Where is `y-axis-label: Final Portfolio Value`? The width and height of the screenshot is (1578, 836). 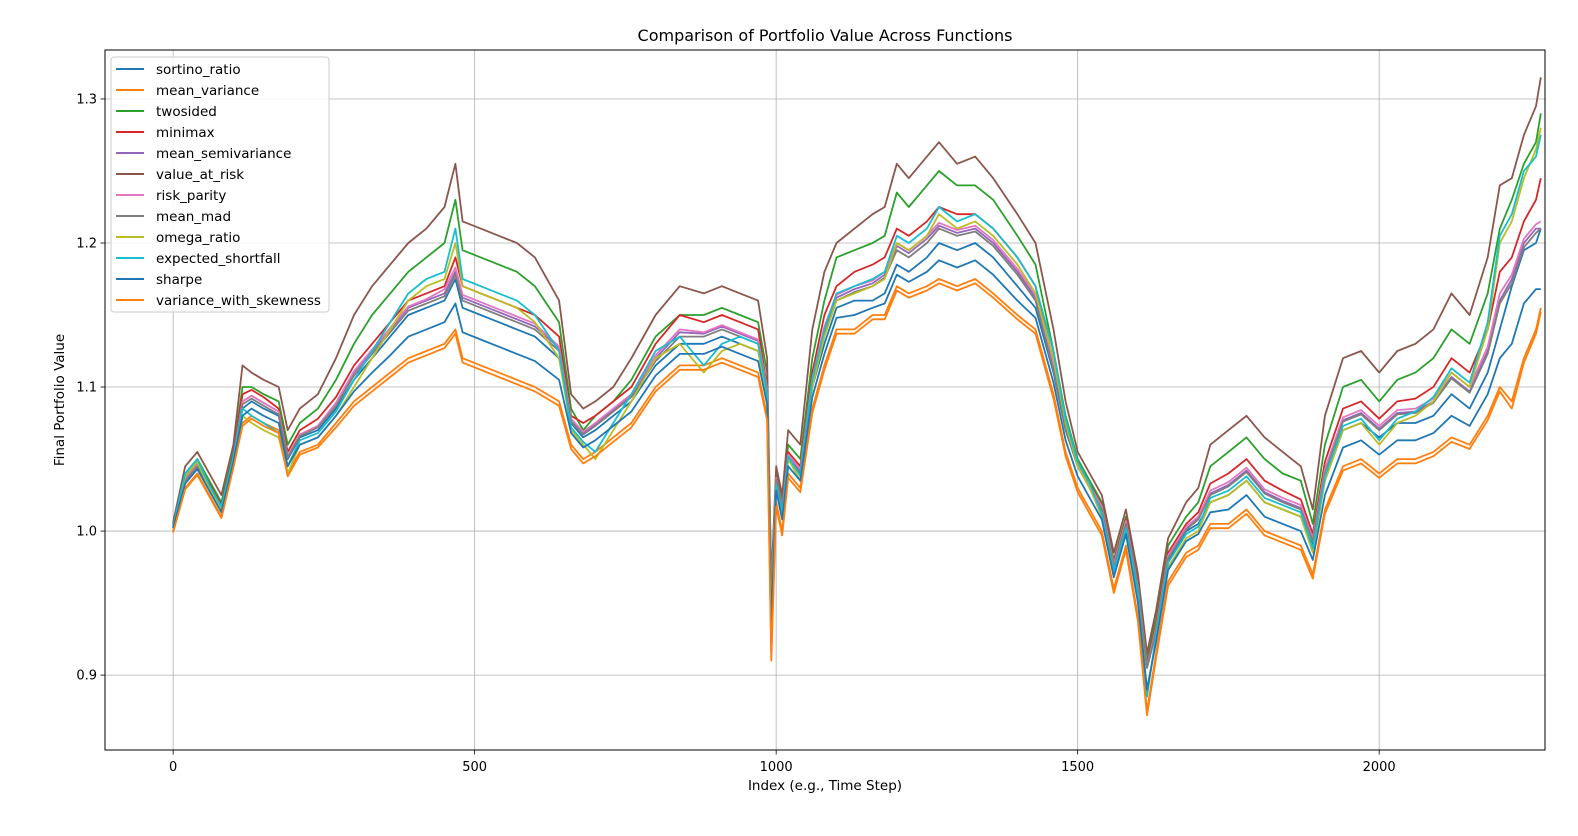 y-axis-label: Final Portfolio Value is located at coordinates (60, 400).